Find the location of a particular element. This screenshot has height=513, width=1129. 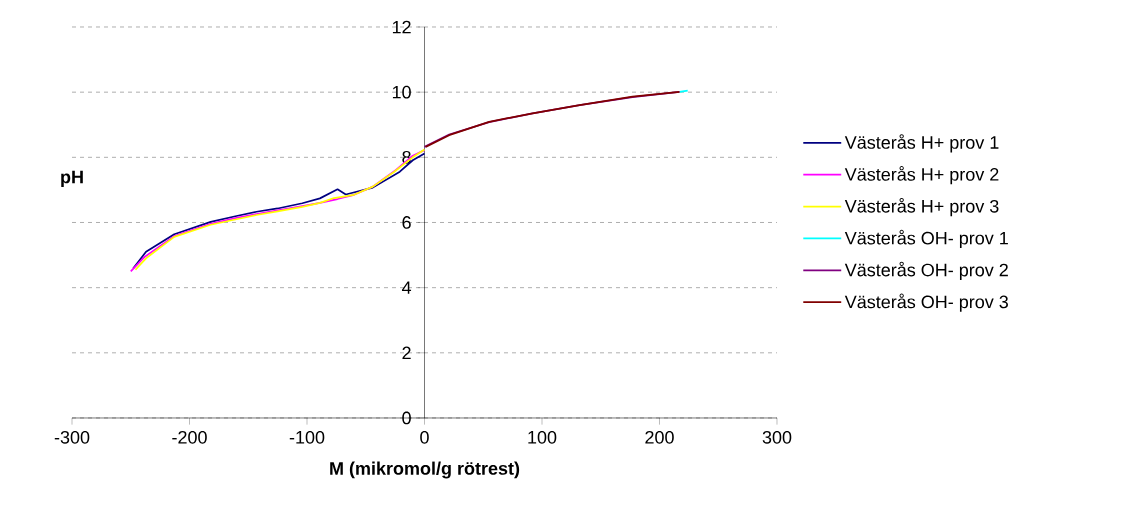

y-axis-title: pH is located at coordinates (72, 178).